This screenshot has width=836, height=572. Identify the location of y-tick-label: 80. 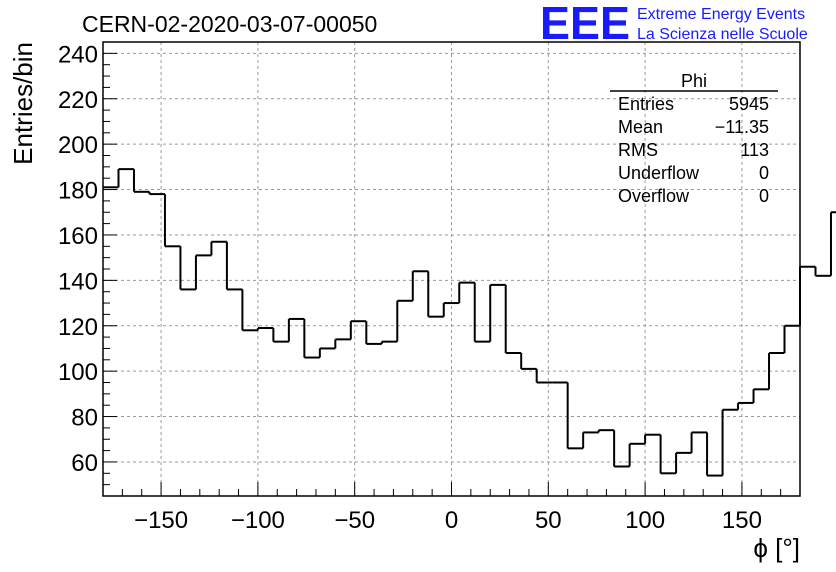
(84, 418).